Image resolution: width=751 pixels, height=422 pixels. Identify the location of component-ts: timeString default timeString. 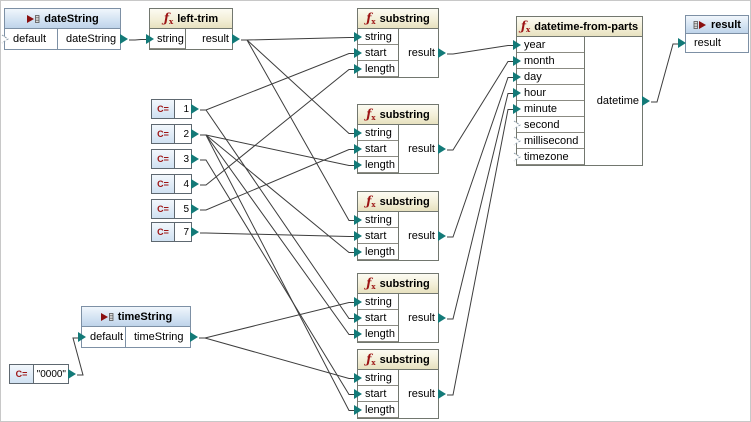
(138, 327).